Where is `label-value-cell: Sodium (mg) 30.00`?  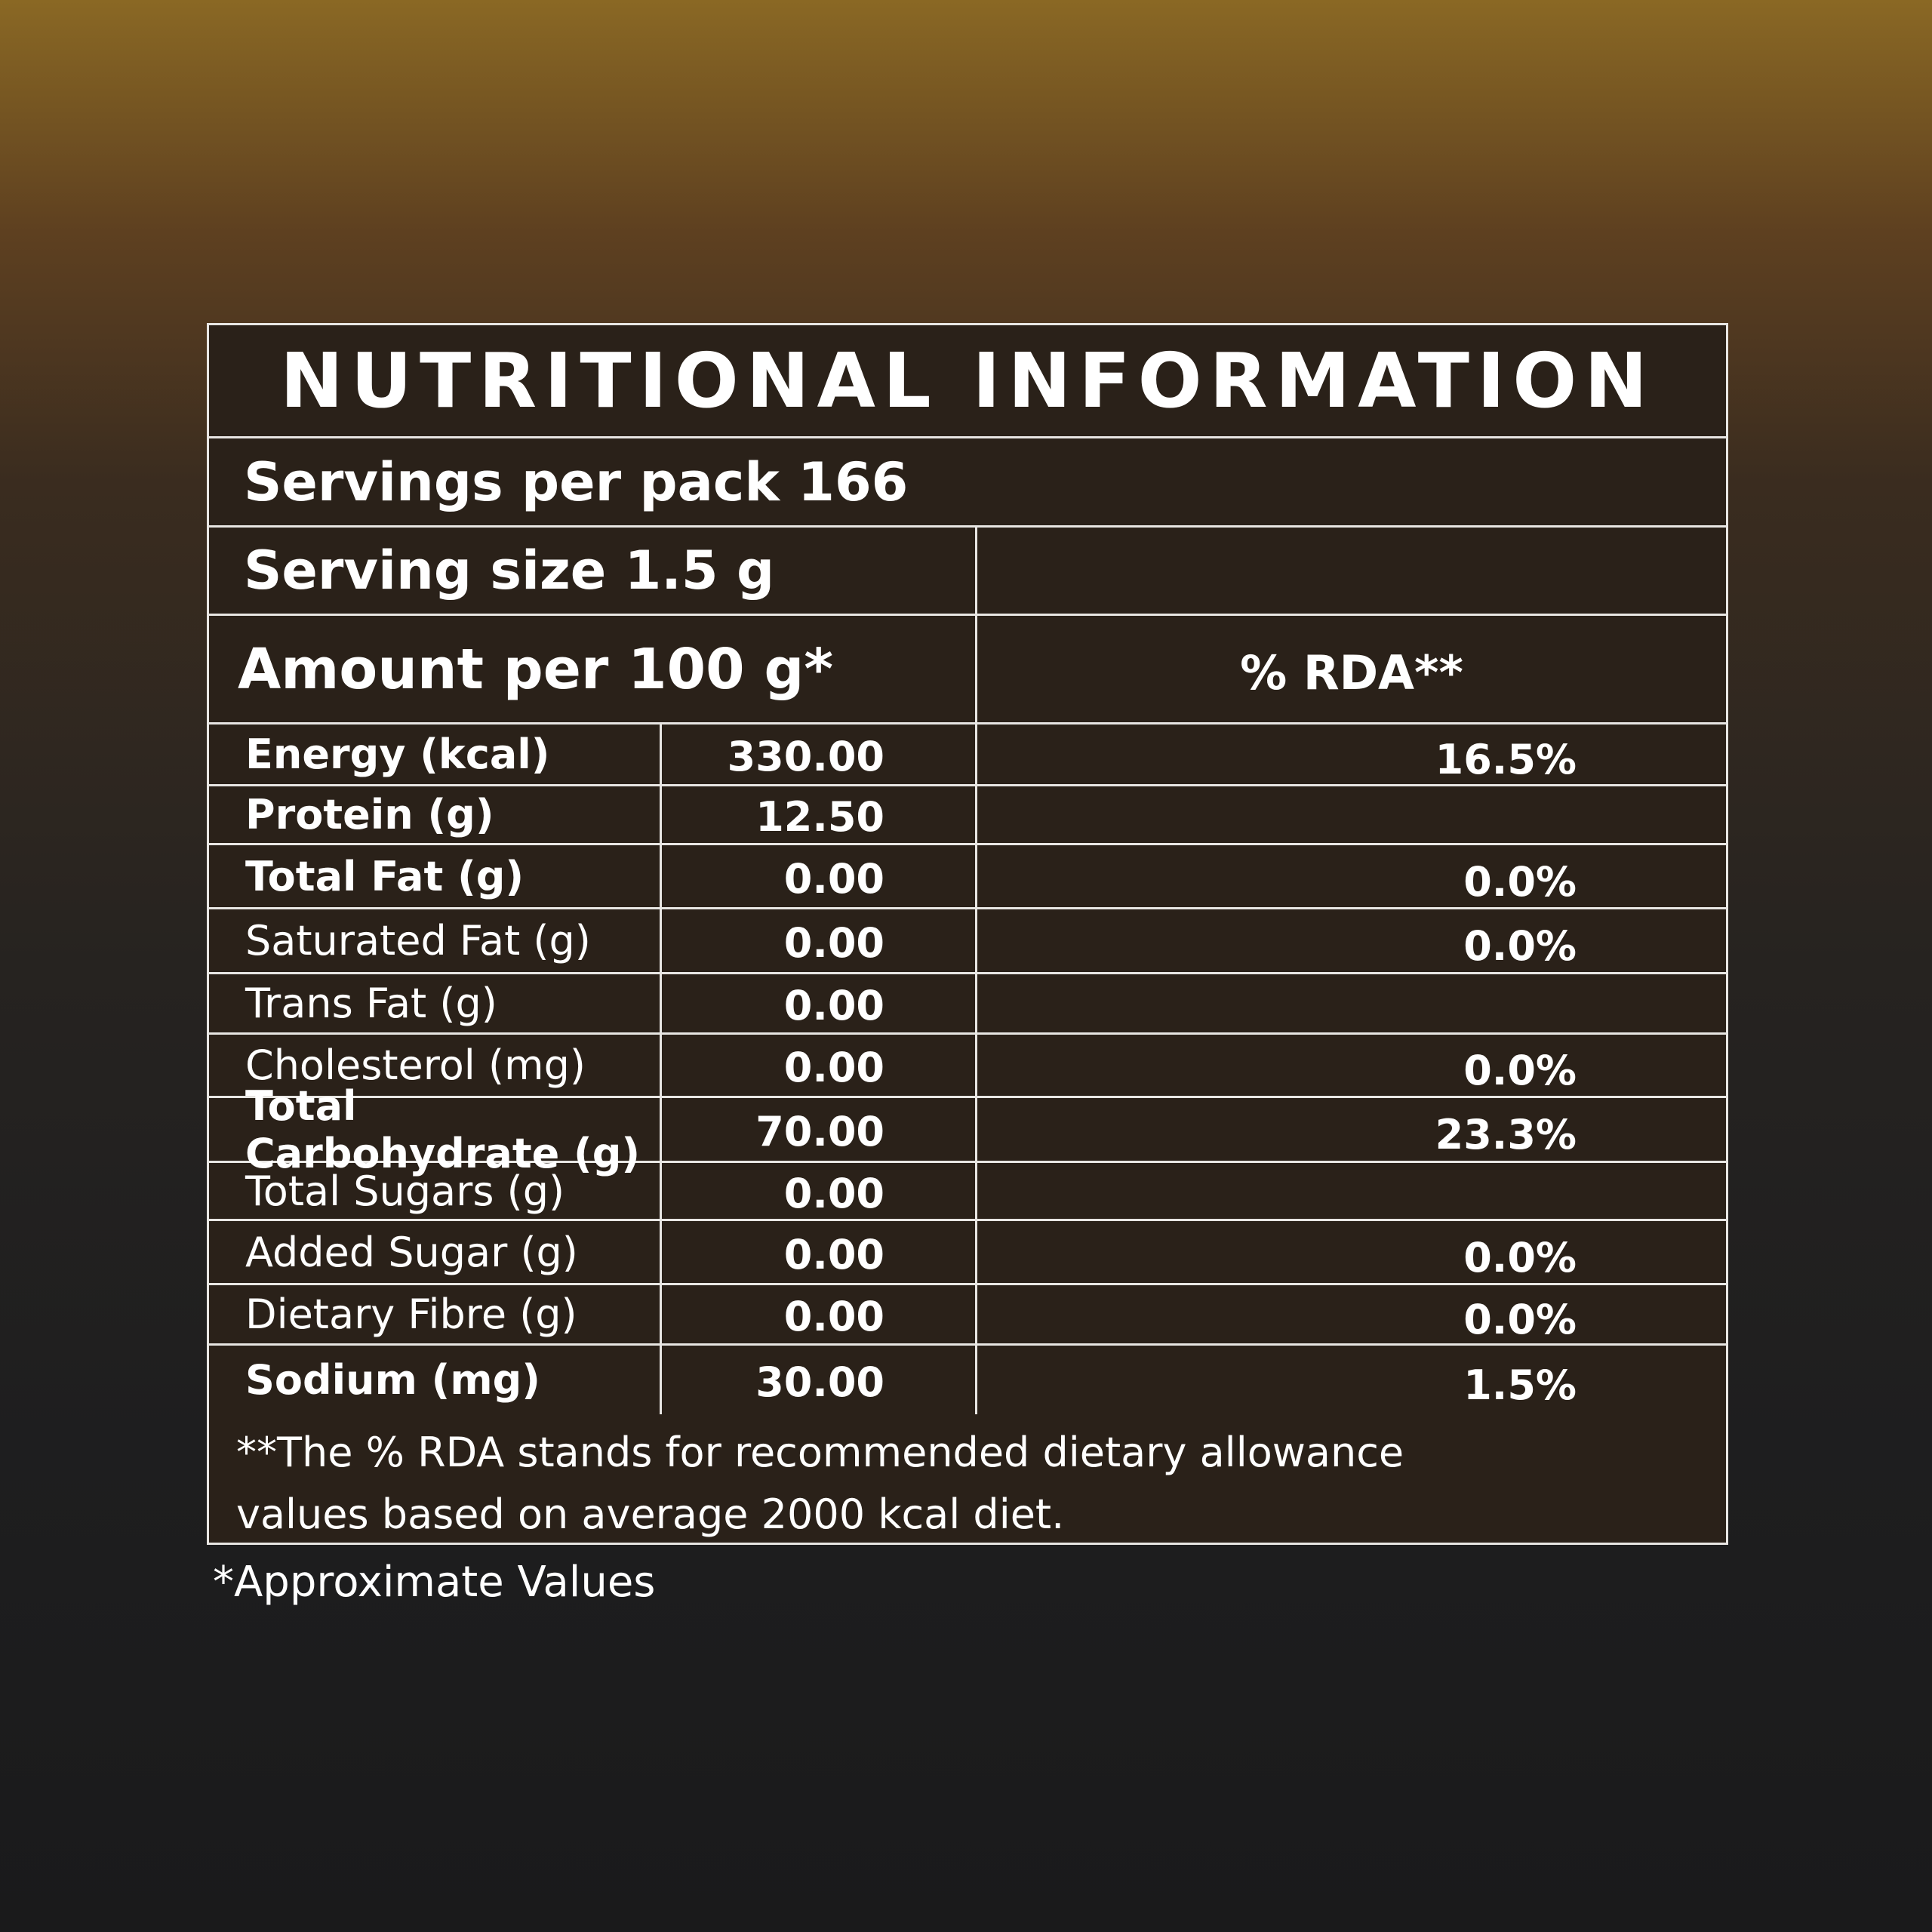 label-value-cell: Sodium (mg) 30.00 is located at coordinates (593, 1380).